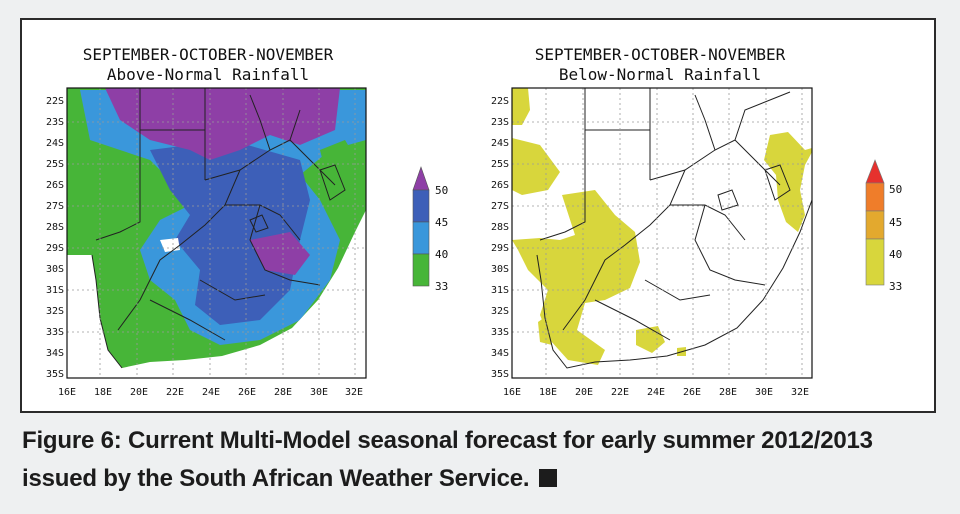 This screenshot has width=960, height=514. I want to click on map-left-borders, so click(218, 228).